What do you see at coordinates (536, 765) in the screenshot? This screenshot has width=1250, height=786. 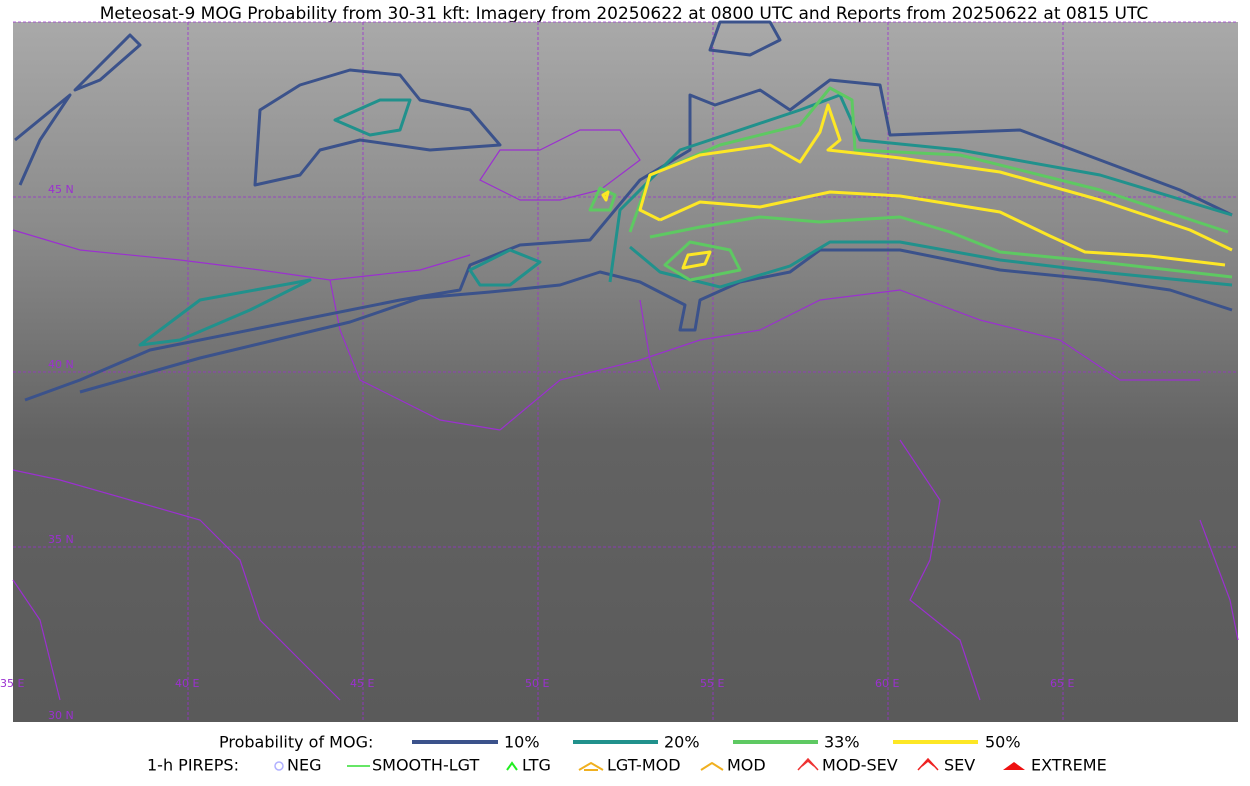 I see `legend-label: LTG` at bounding box center [536, 765].